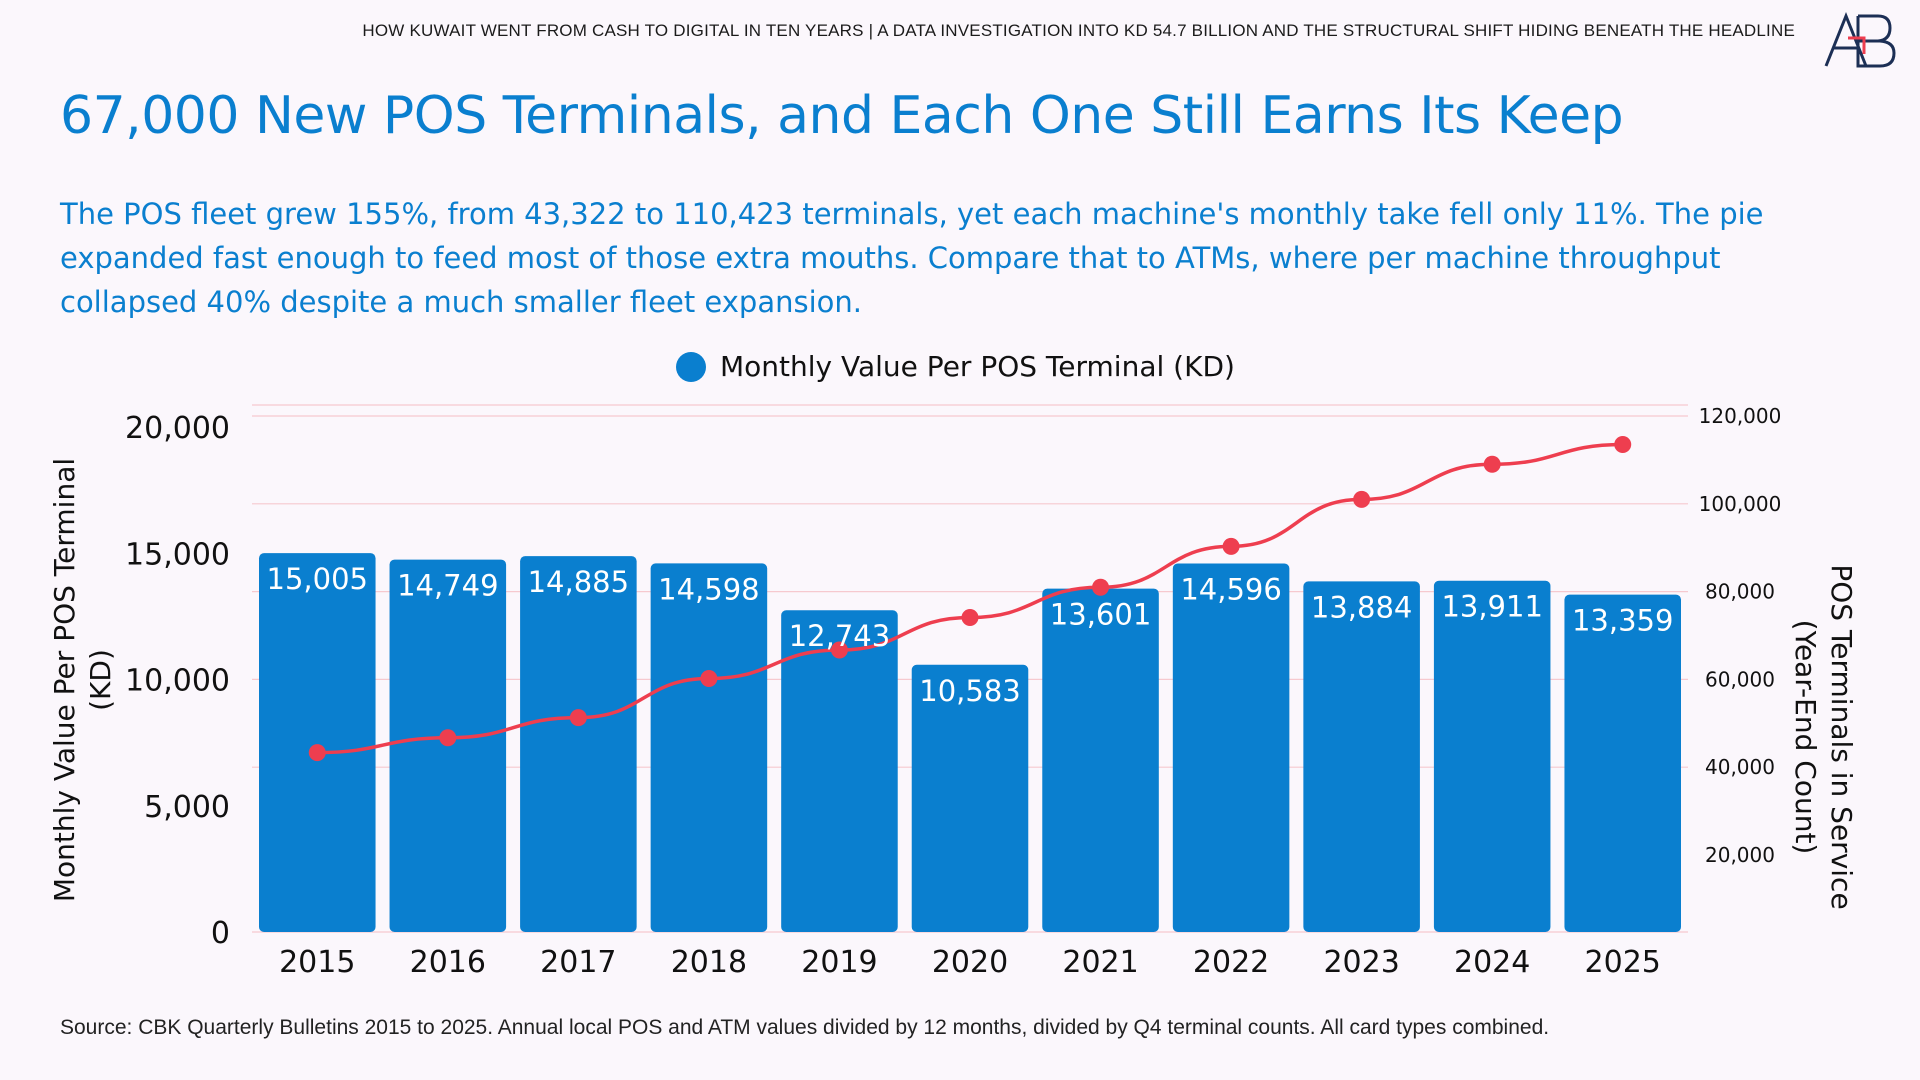 Image resolution: width=1920 pixels, height=1080 pixels. I want to click on y-tick-label: 10,000, so click(177, 681).